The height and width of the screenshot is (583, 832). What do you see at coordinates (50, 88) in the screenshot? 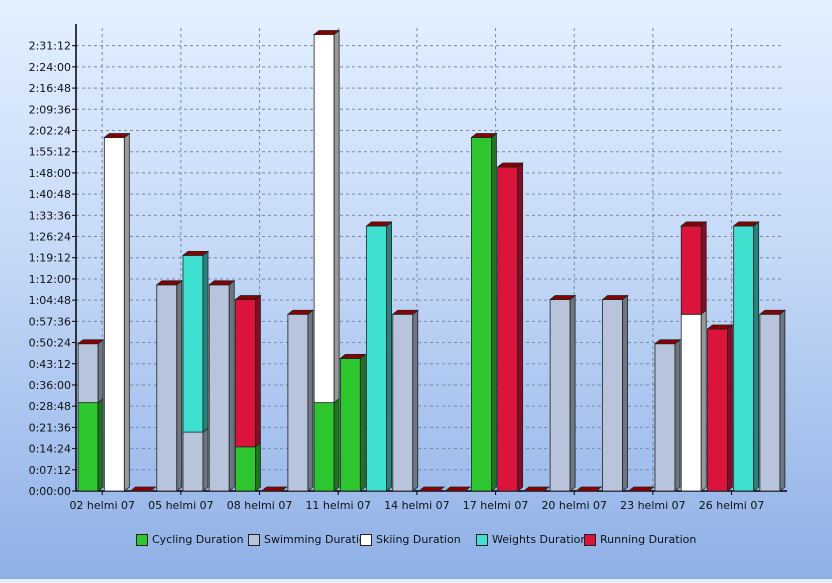
I see `y-tick-label: 2:16:48` at bounding box center [50, 88].